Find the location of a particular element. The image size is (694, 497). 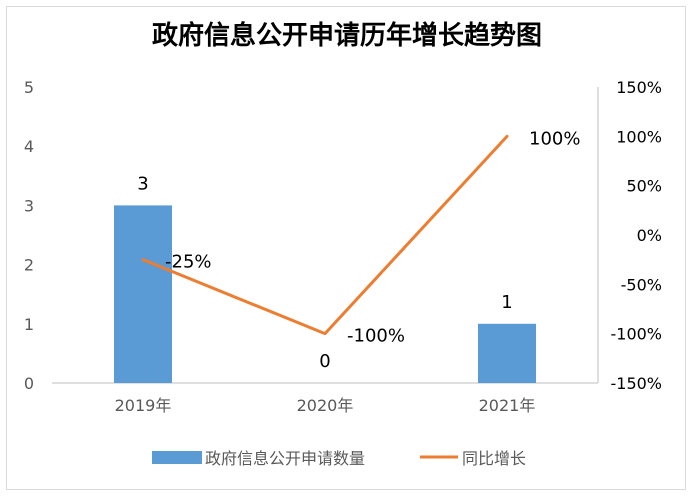

right-tick-label: -50% is located at coordinates (641, 284).